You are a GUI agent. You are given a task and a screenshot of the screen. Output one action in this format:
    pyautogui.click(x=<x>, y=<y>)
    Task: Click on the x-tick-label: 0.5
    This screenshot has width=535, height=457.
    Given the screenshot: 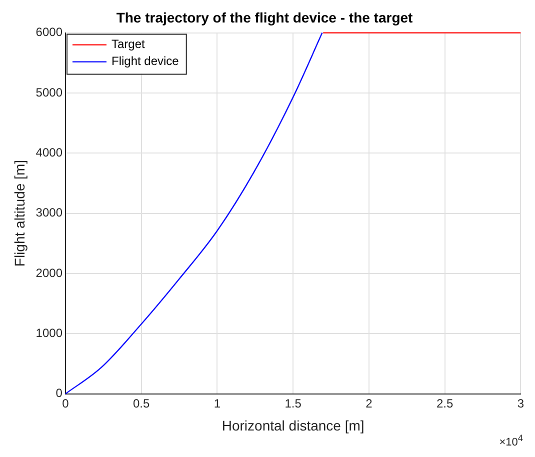 What is the action you would take?
    pyautogui.click(x=141, y=403)
    